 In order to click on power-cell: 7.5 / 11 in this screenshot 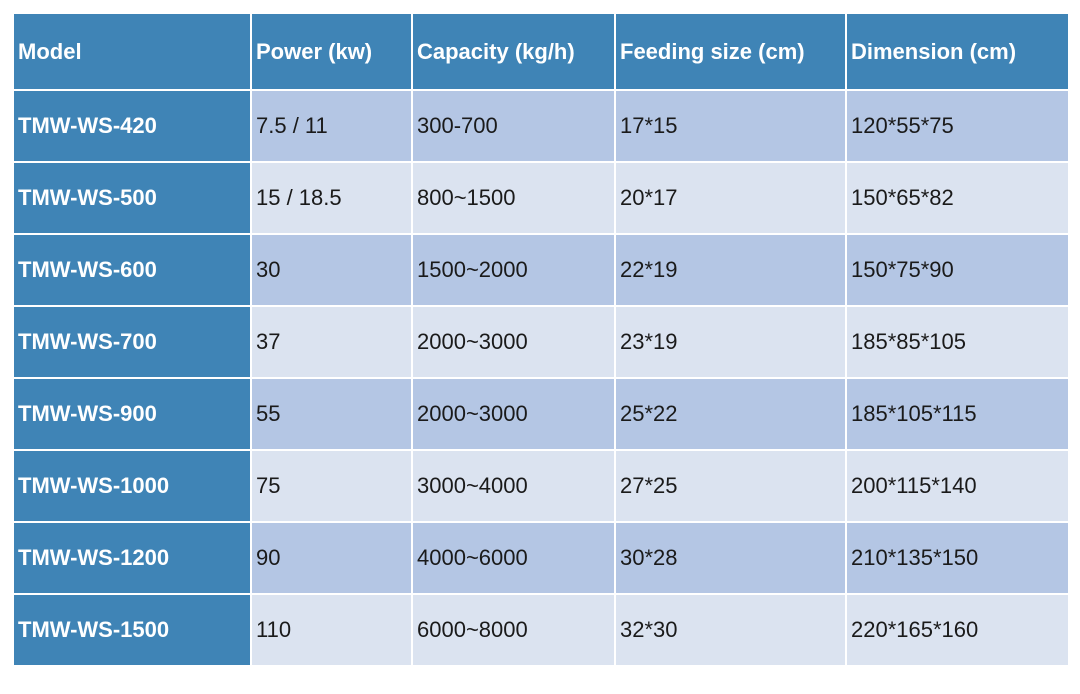, I will do `click(331, 126)`.